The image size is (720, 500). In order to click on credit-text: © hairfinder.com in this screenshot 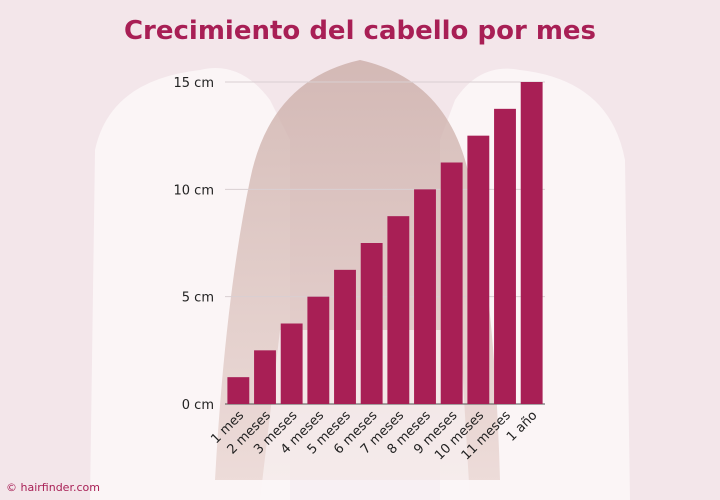, I will do `click(53, 487)`.